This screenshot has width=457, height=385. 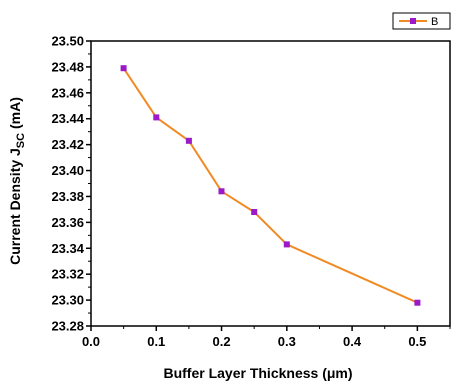 I want to click on x-tick-label: 0.0, so click(x=91, y=341).